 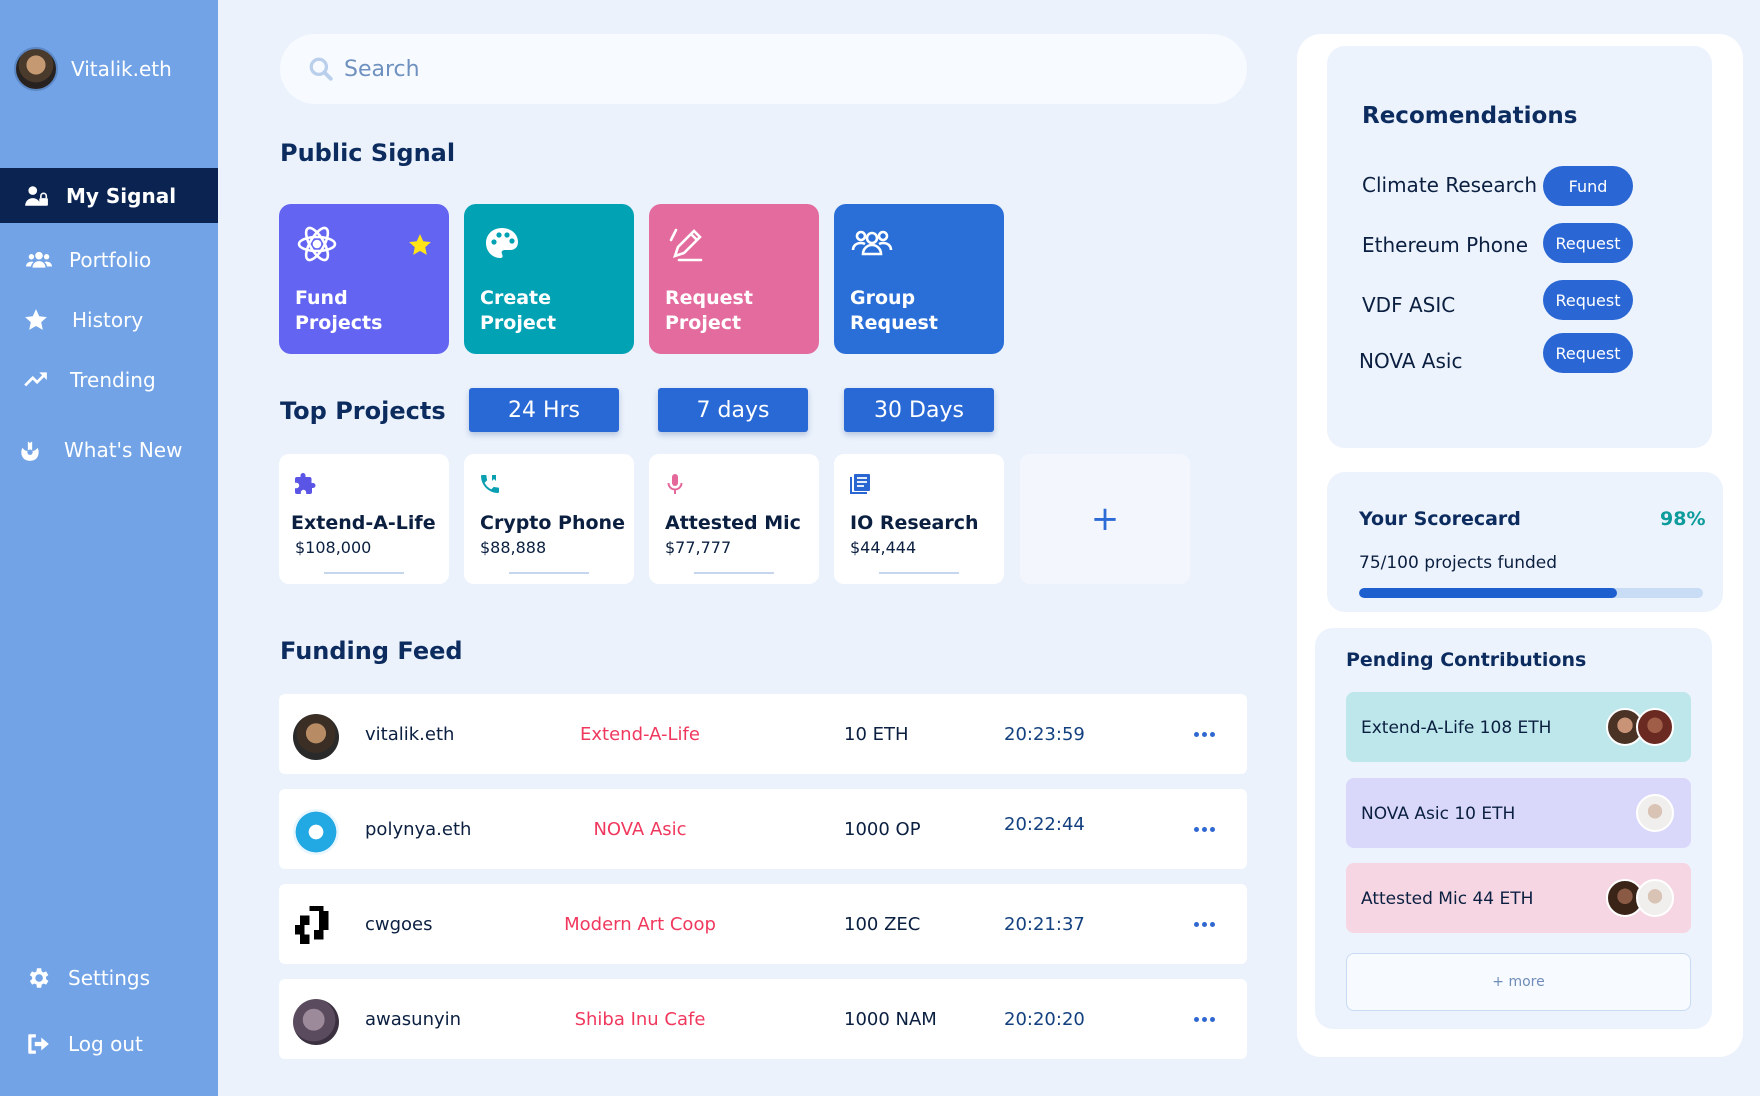 What do you see at coordinates (491, 485) in the screenshot?
I see `phone-icon` at bounding box center [491, 485].